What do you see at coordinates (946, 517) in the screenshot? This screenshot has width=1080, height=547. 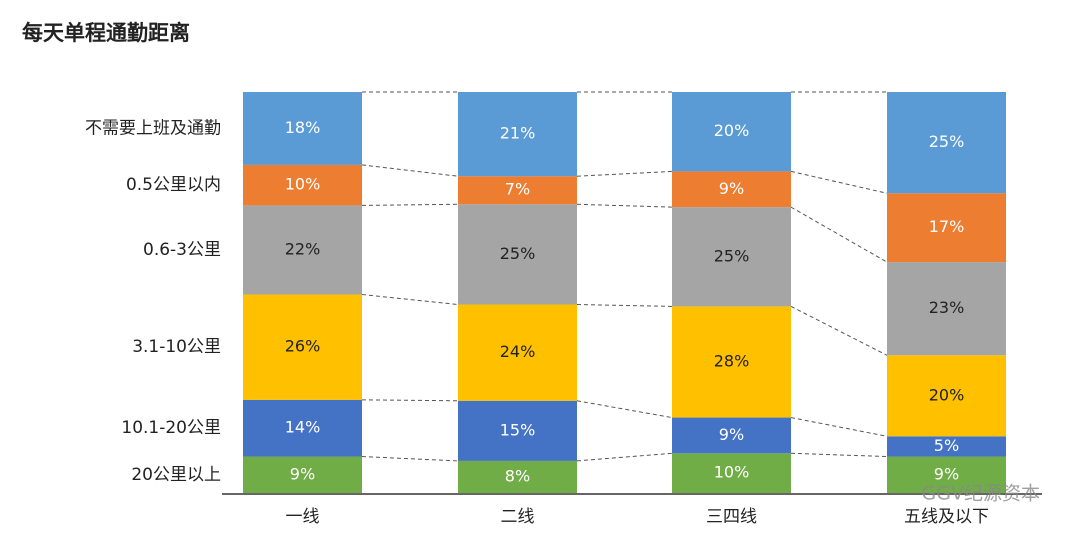 I see `x-tick-label: 五线及以下` at bounding box center [946, 517].